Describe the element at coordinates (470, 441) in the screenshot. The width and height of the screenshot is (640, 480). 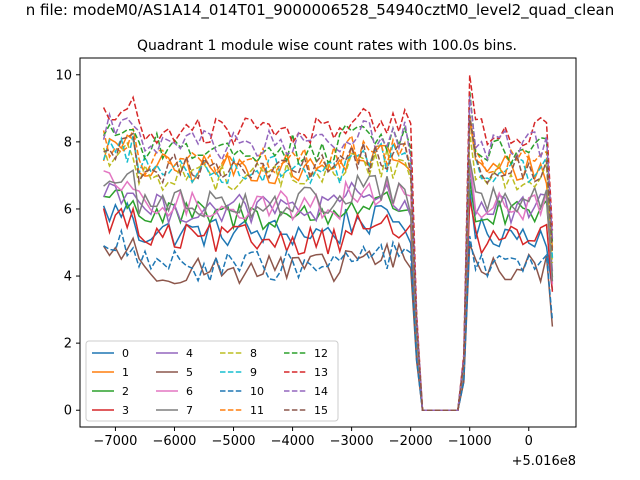
I see `x-tick-label: −1000` at that location.